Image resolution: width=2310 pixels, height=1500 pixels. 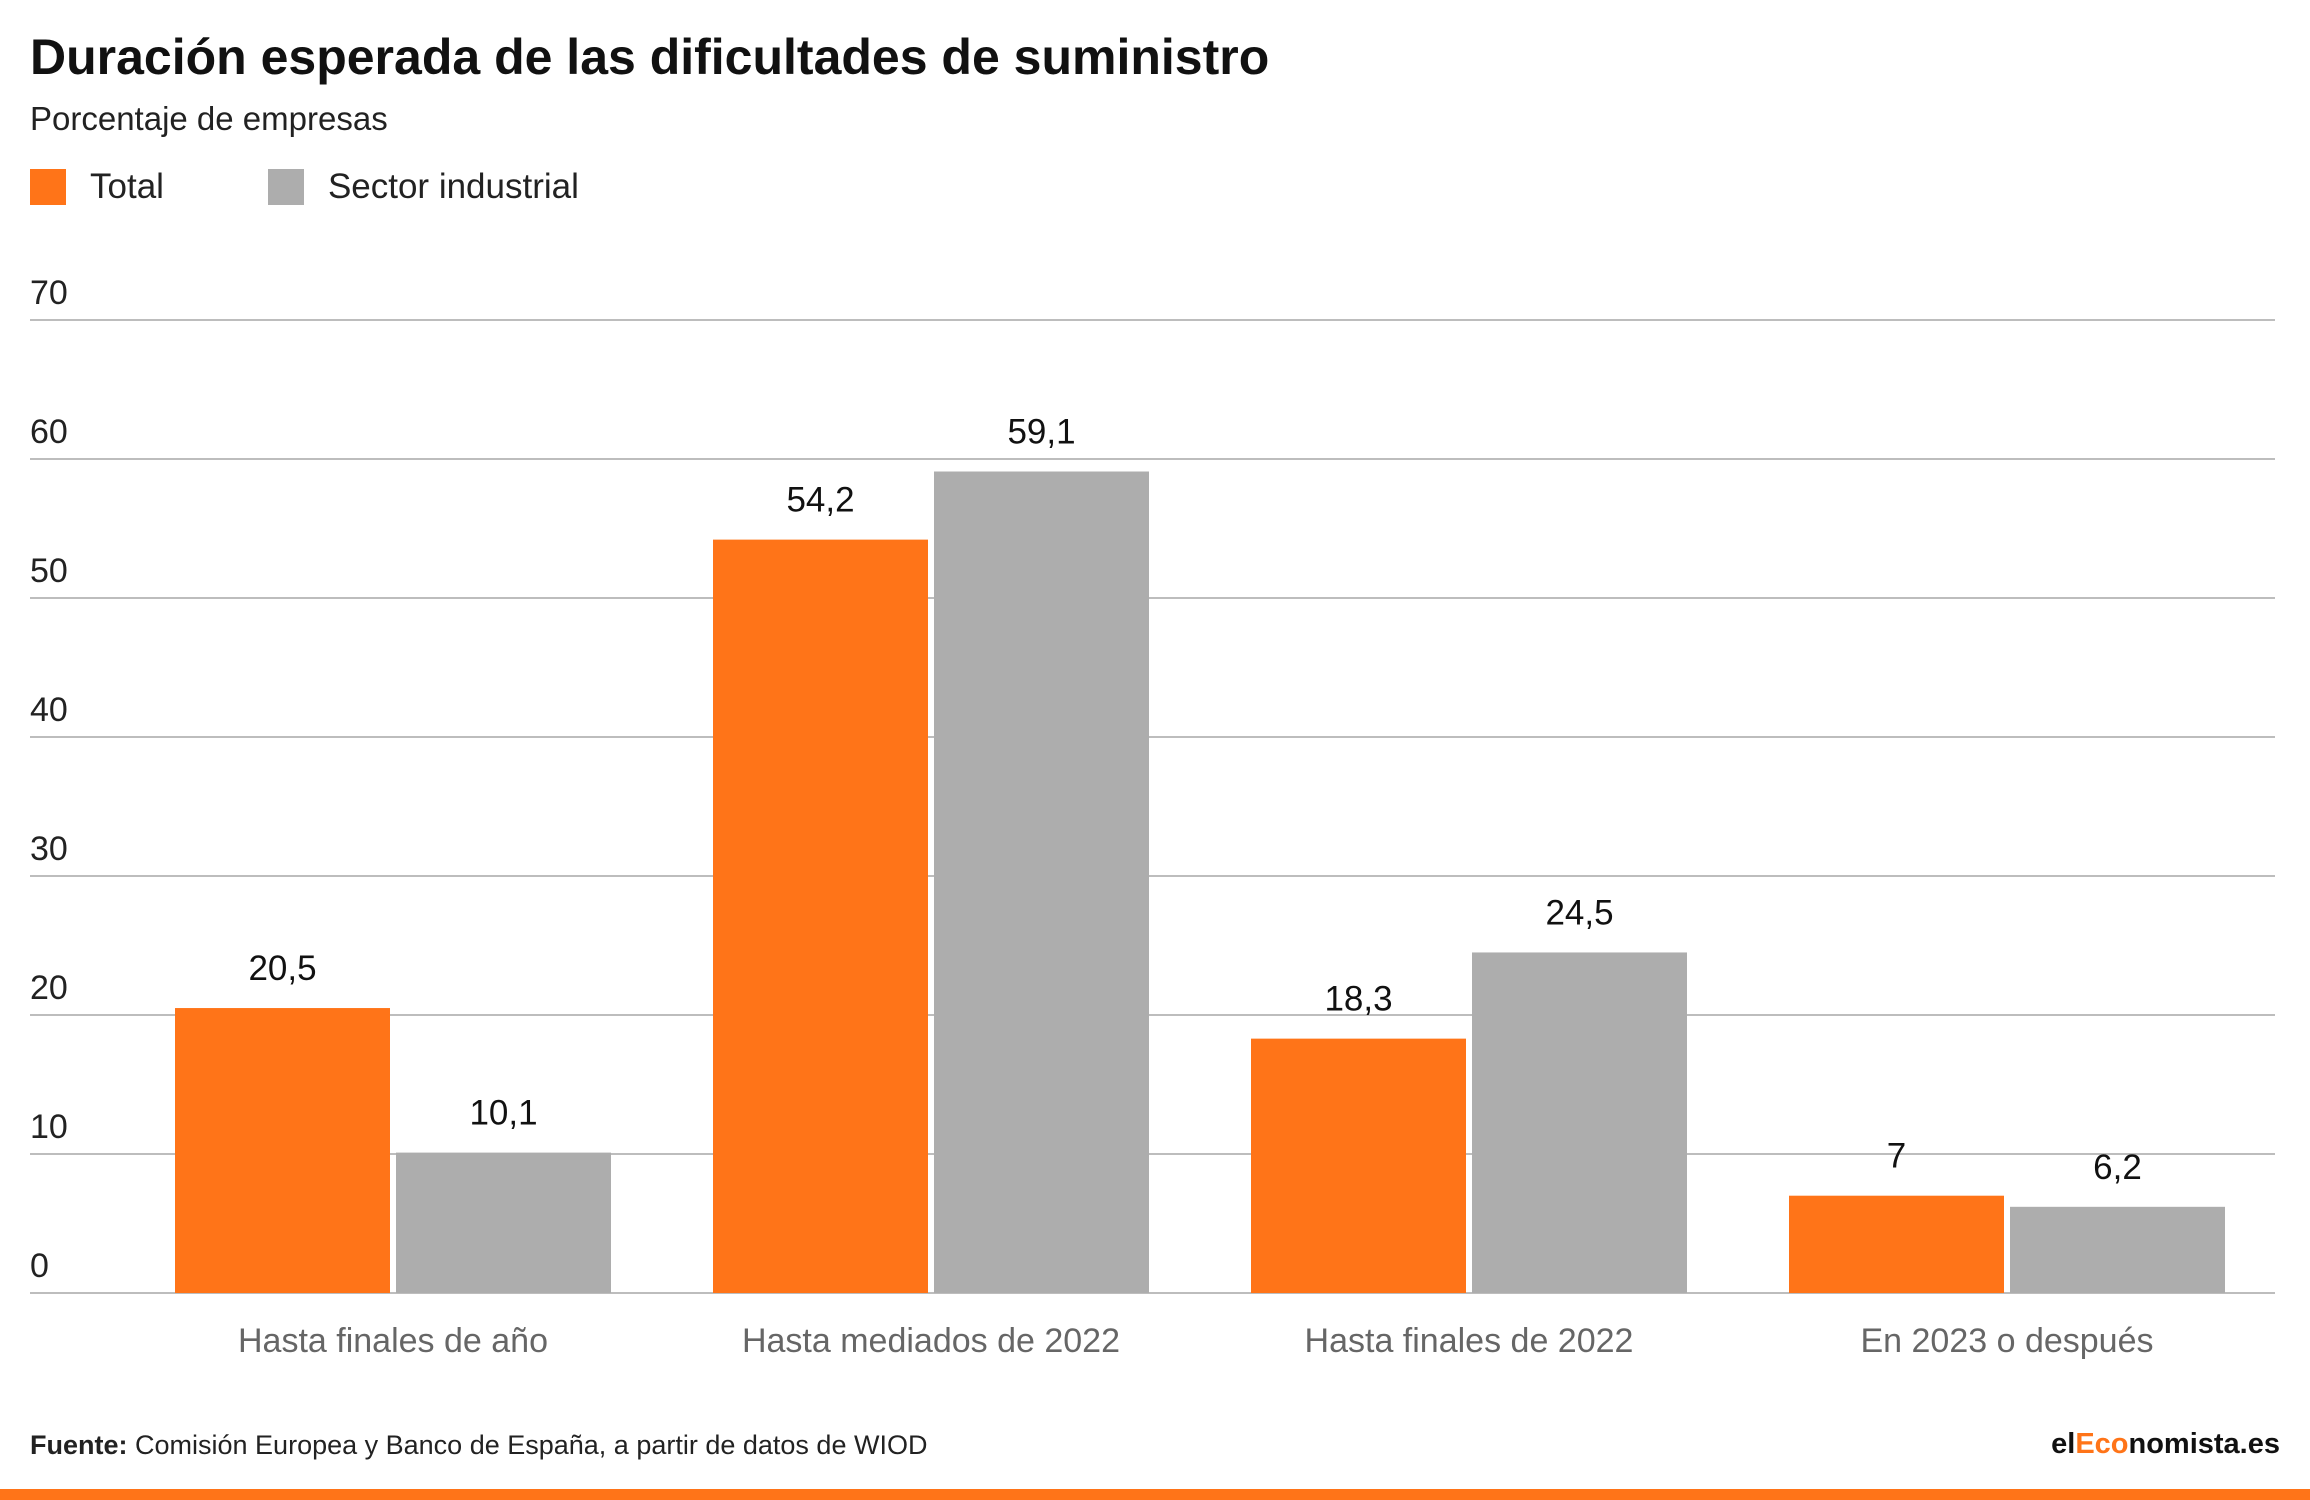 What do you see at coordinates (282, 968) in the screenshot?
I see `data-label: 20,5` at bounding box center [282, 968].